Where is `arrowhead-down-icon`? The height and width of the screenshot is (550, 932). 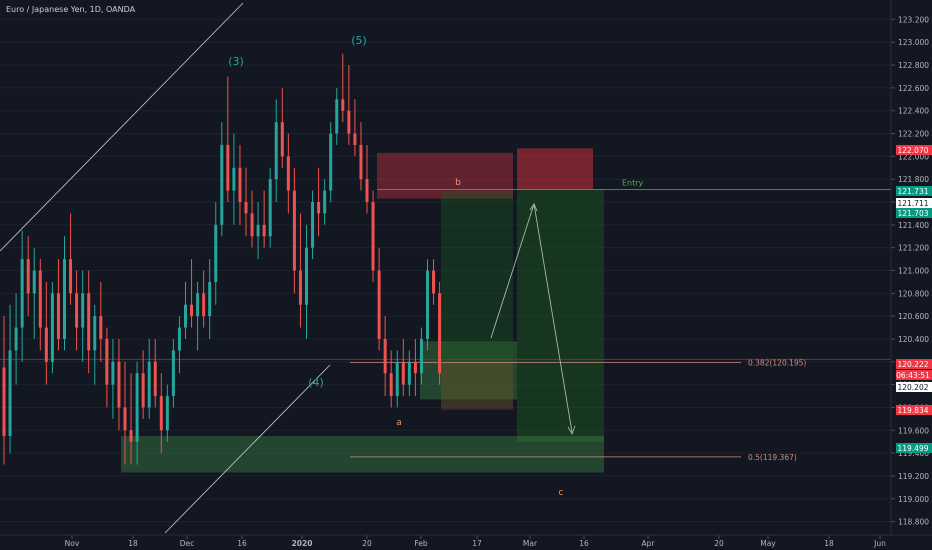 arrowhead-down-icon is located at coordinates (571, 430).